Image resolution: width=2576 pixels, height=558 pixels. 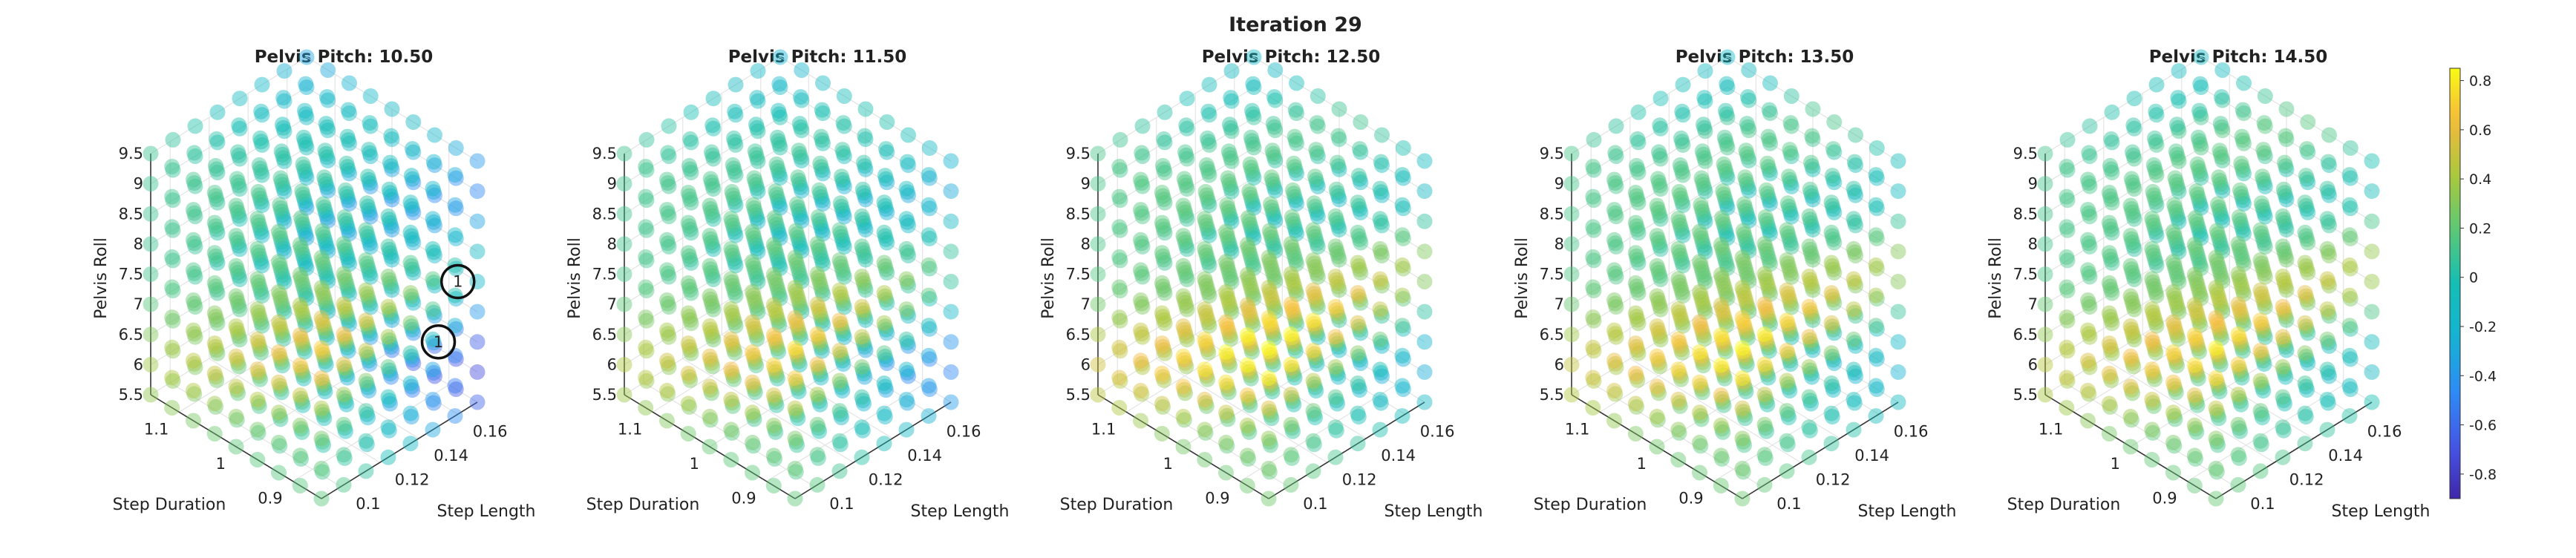 What do you see at coordinates (270, 499) in the screenshot?
I see `y-tick-label: 0.9` at bounding box center [270, 499].